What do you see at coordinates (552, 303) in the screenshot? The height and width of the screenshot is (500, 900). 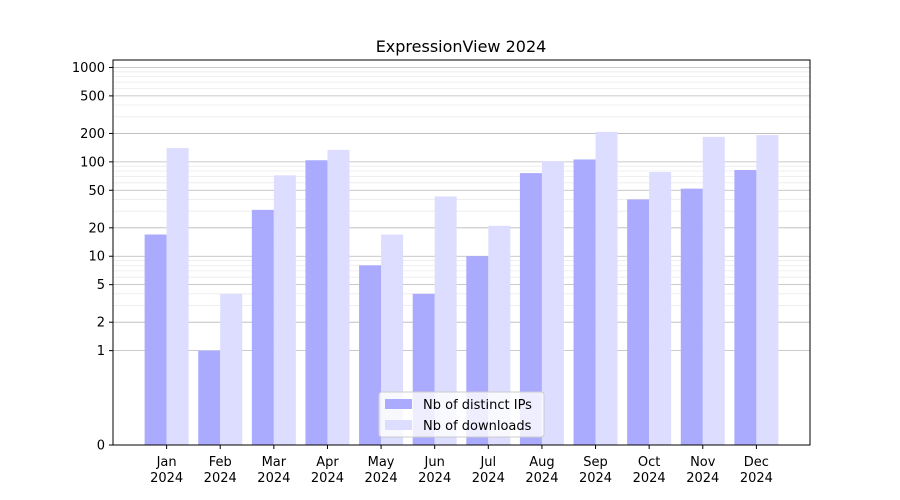 I see `bar-downloads-aug` at bounding box center [552, 303].